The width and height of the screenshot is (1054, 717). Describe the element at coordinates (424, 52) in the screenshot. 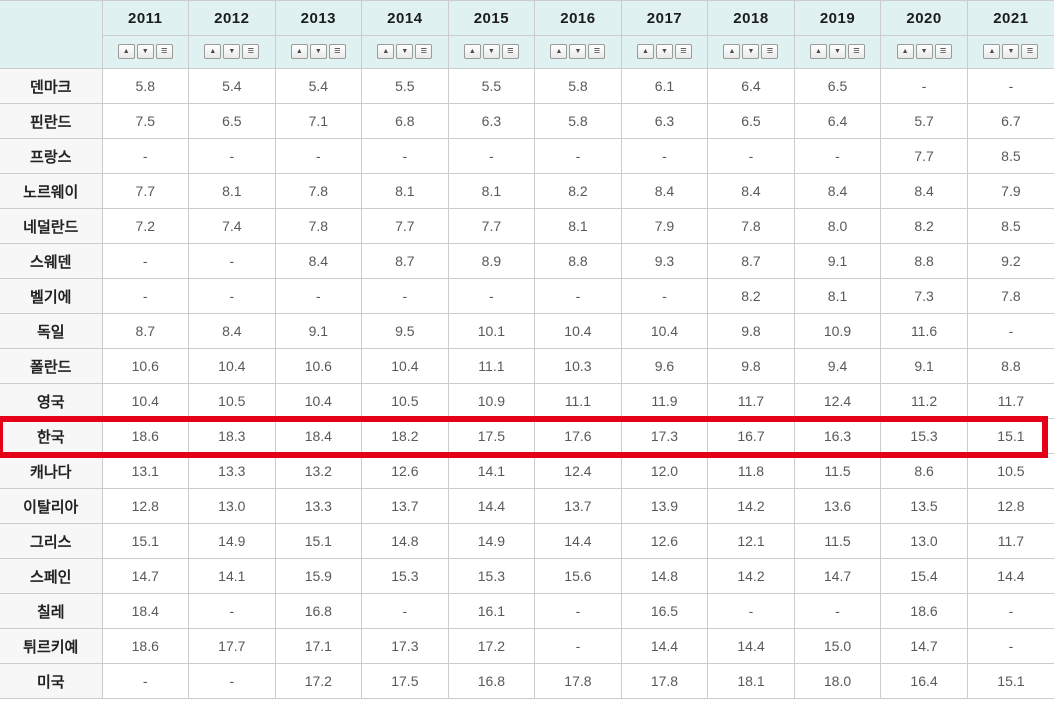

I see `column-menu-button-2014: ≡` at that location.